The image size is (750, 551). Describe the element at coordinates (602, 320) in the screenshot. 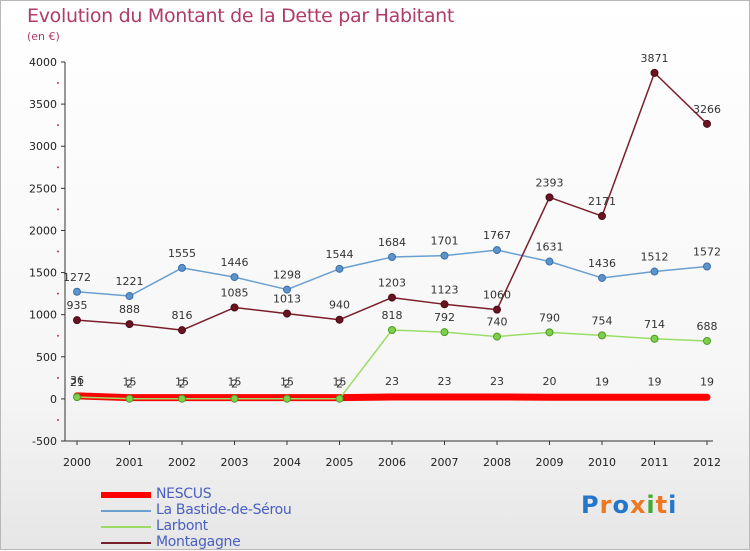

I see `data-label: 754` at that location.